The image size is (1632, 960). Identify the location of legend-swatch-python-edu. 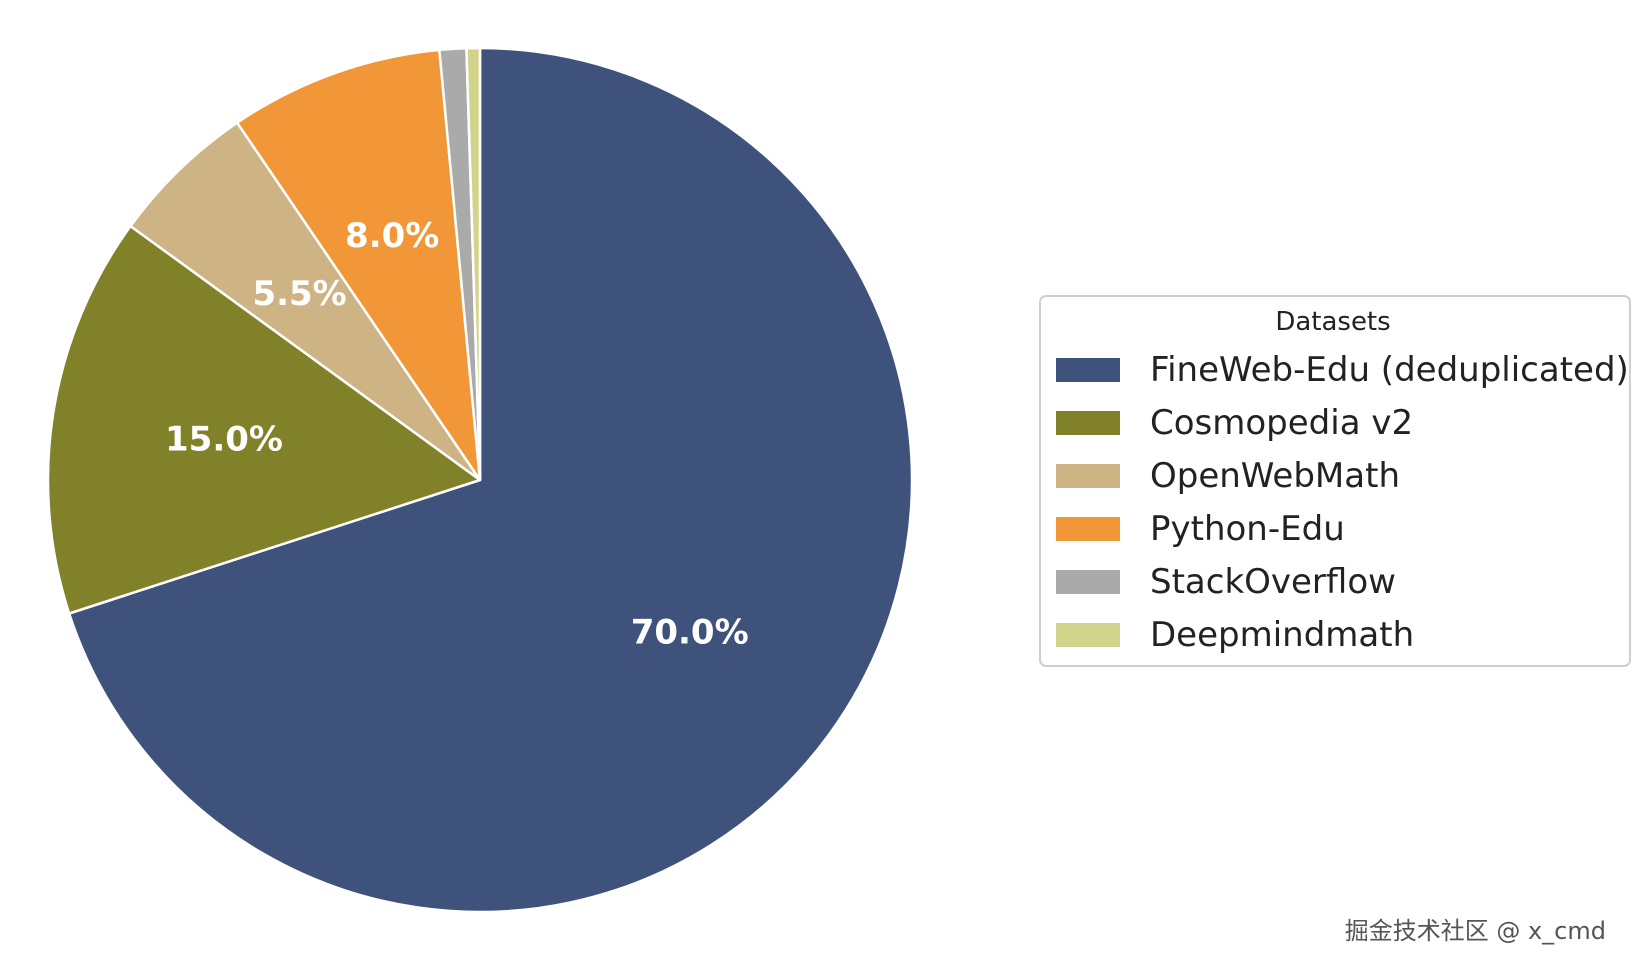
(1088, 529).